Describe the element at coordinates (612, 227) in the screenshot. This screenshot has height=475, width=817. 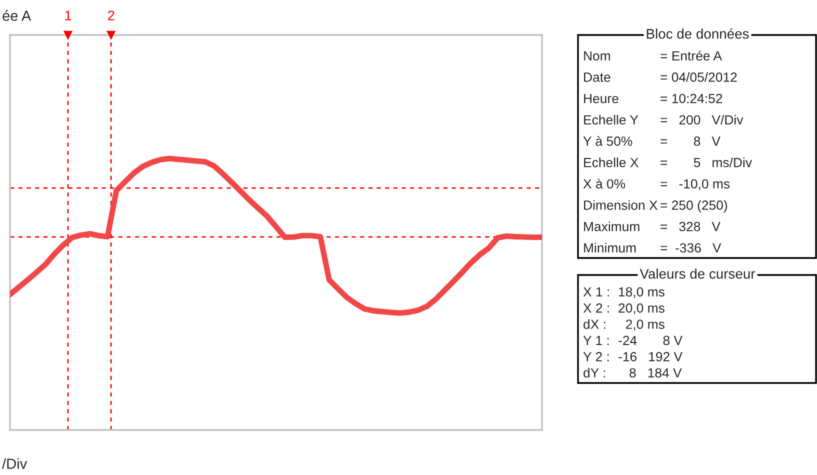
I see `text: Maximum` at that location.